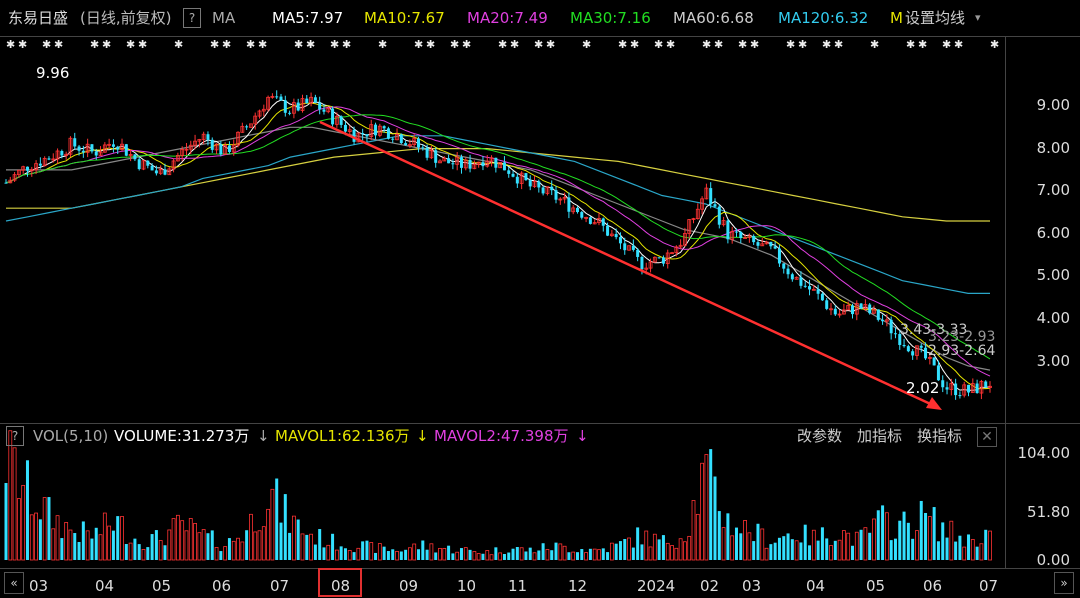 The width and height of the screenshot is (1080, 598). Describe the element at coordinates (341, 586) in the screenshot. I see `month-label: 08` at that location.